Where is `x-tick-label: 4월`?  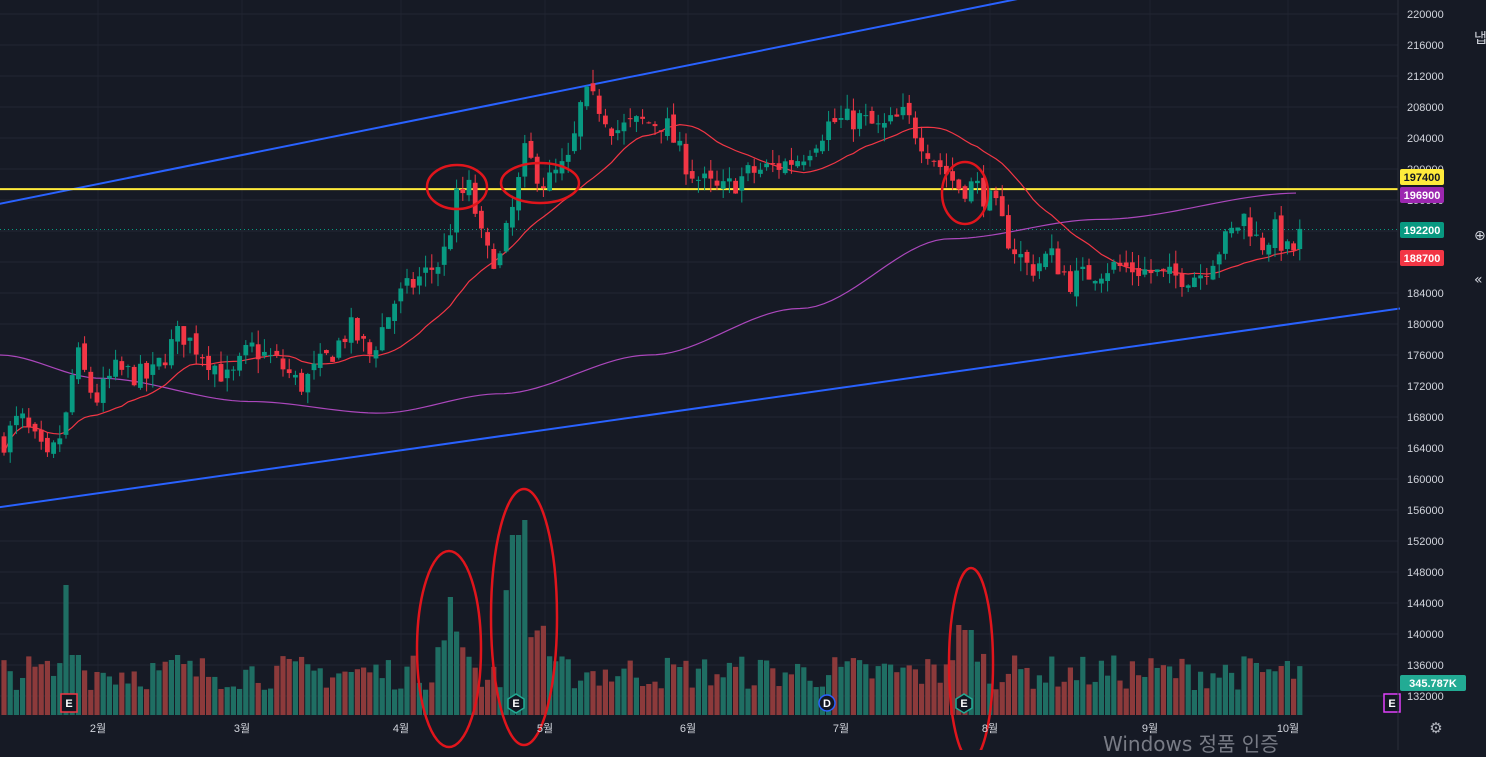
x-tick-label: 4월 is located at coordinates (401, 728).